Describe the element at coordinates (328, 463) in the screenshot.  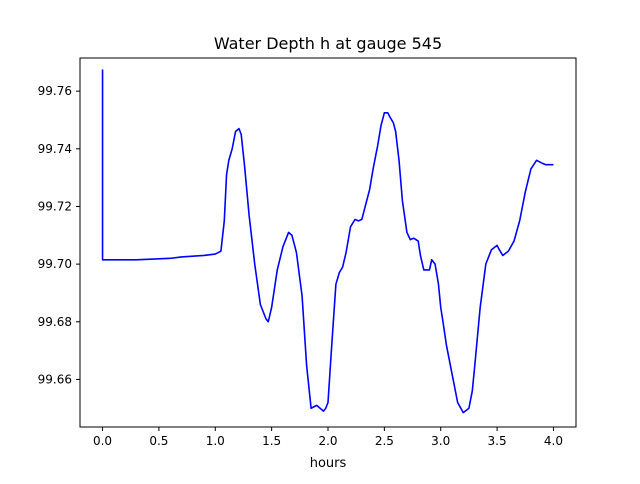
I see `x-axis-label: hours` at that location.